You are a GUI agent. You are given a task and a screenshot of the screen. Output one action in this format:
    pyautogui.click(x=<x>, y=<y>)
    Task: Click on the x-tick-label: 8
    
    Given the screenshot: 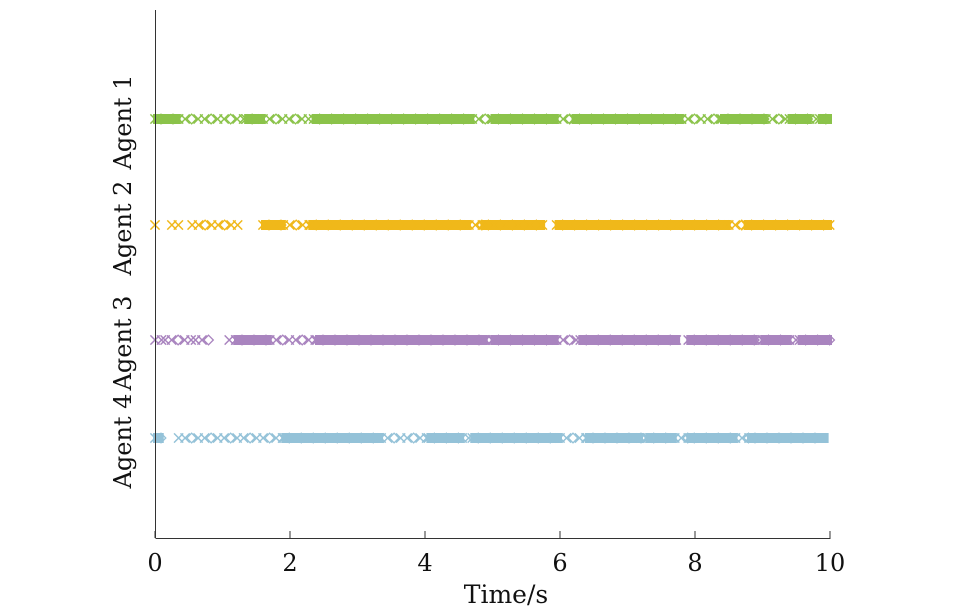 What is the action you would take?
    pyautogui.click(x=694, y=563)
    